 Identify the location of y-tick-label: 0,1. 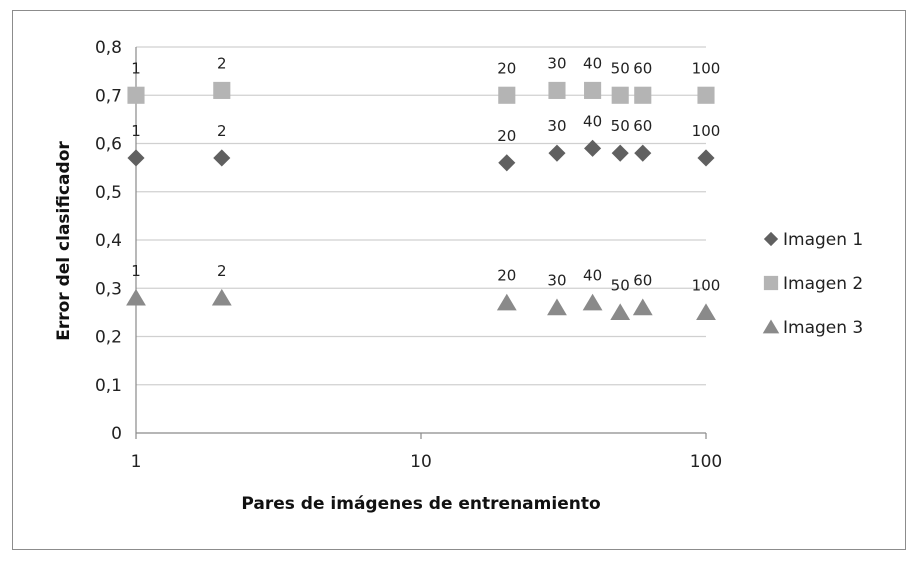
(108, 386).